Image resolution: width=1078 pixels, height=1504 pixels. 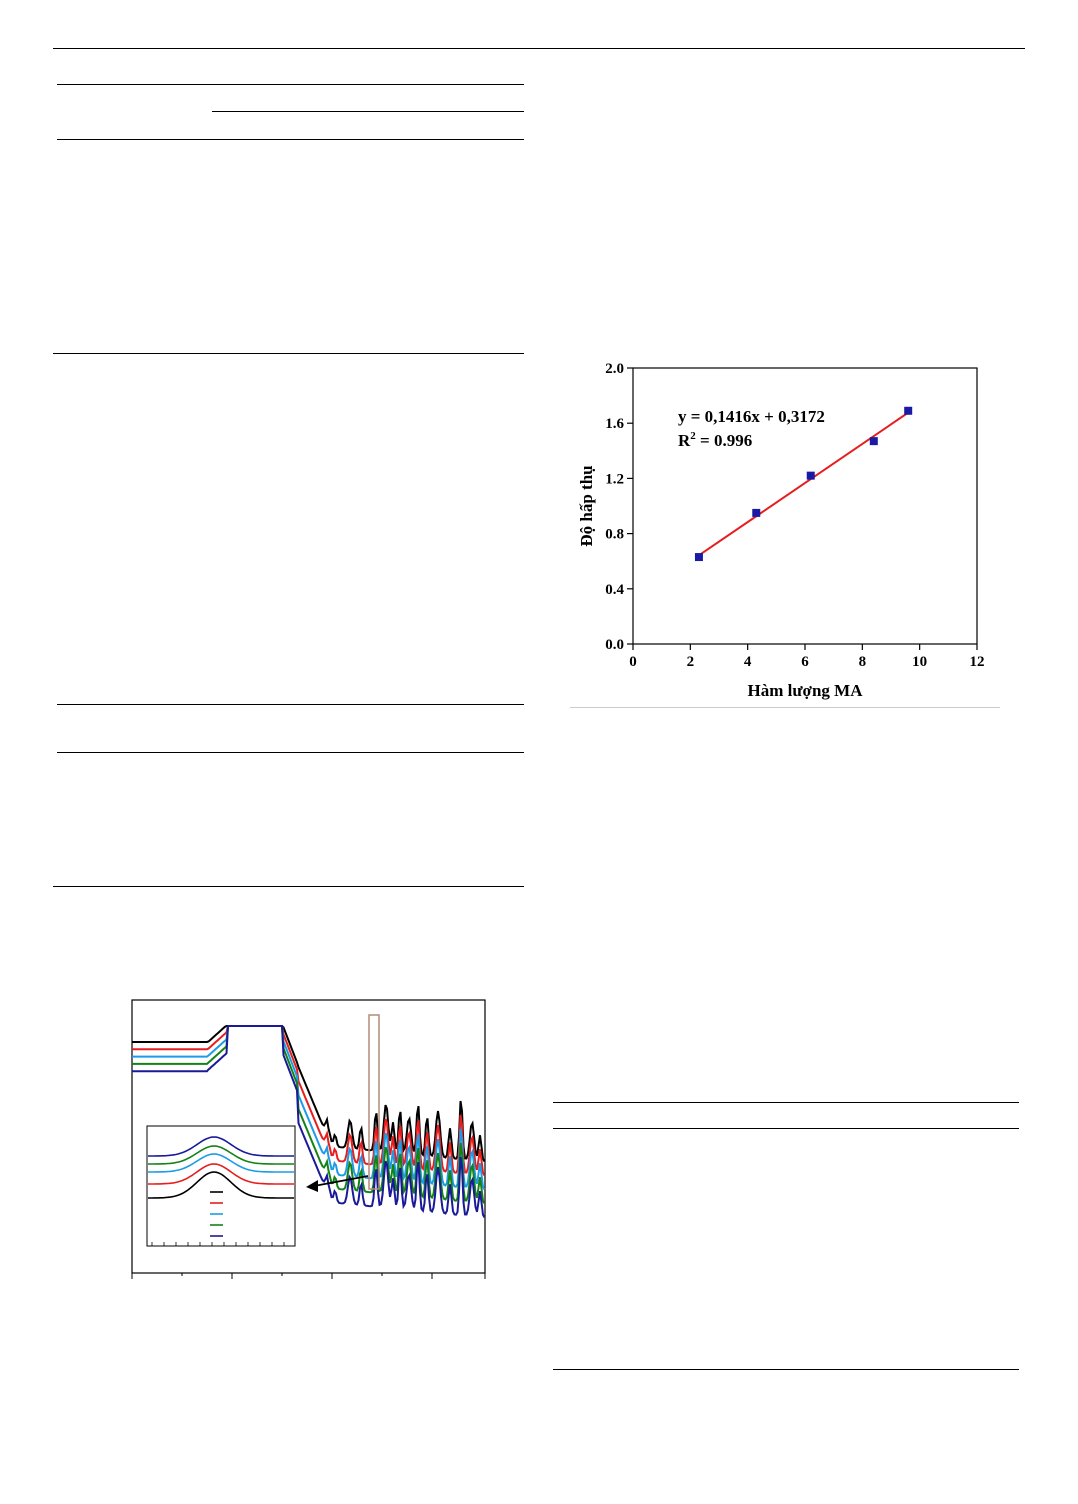 I want to click on x-tick-label: 12, so click(x=977, y=662).